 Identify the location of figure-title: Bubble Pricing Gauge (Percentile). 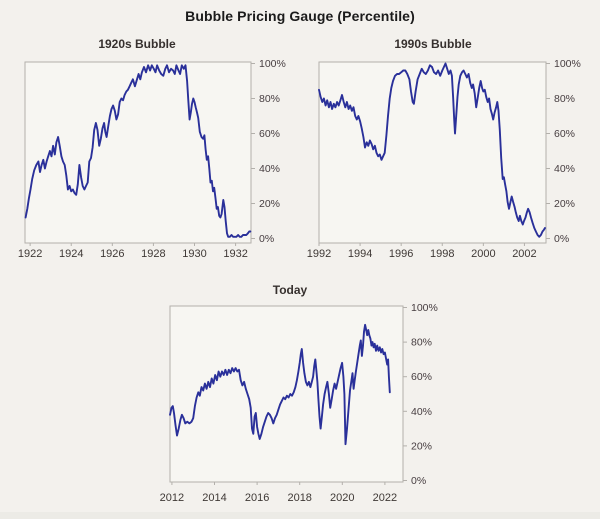
(300, 16).